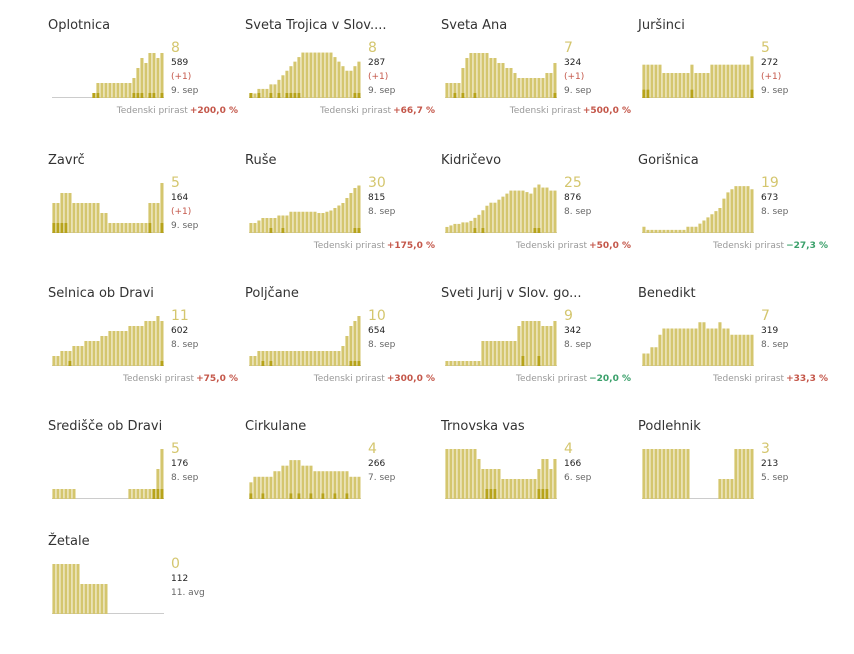 This screenshot has height=654, width=854. I want to click on municipality-card: Trnovska vas 4 166 6. sep, so click(536, 479).